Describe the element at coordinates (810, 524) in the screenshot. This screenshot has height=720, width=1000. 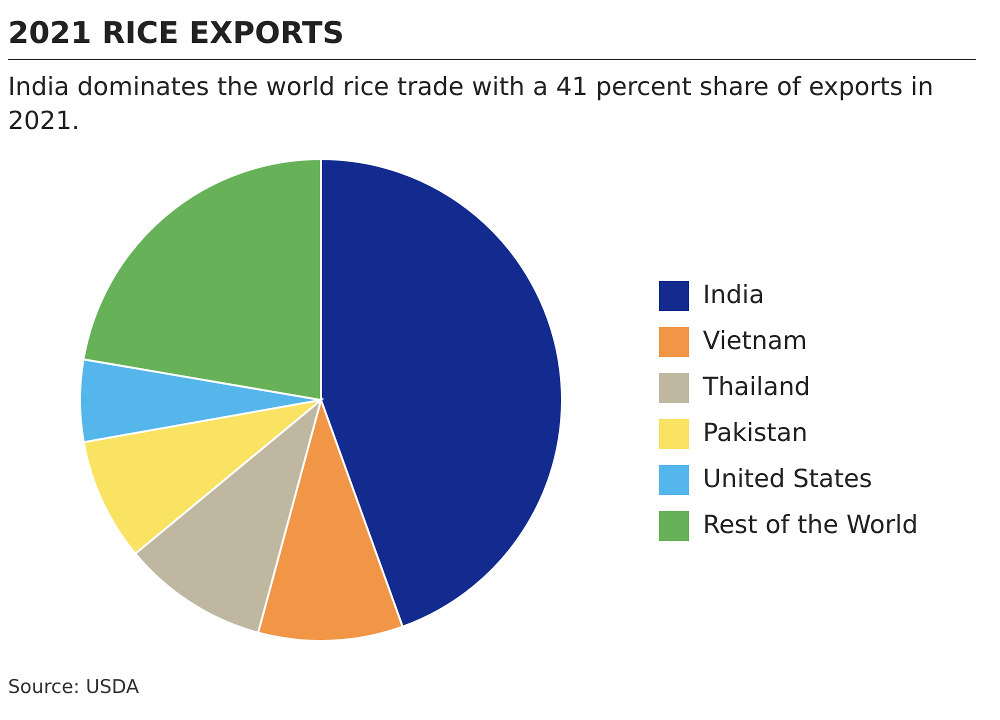
I see `legend-label: Rest of the World` at that location.